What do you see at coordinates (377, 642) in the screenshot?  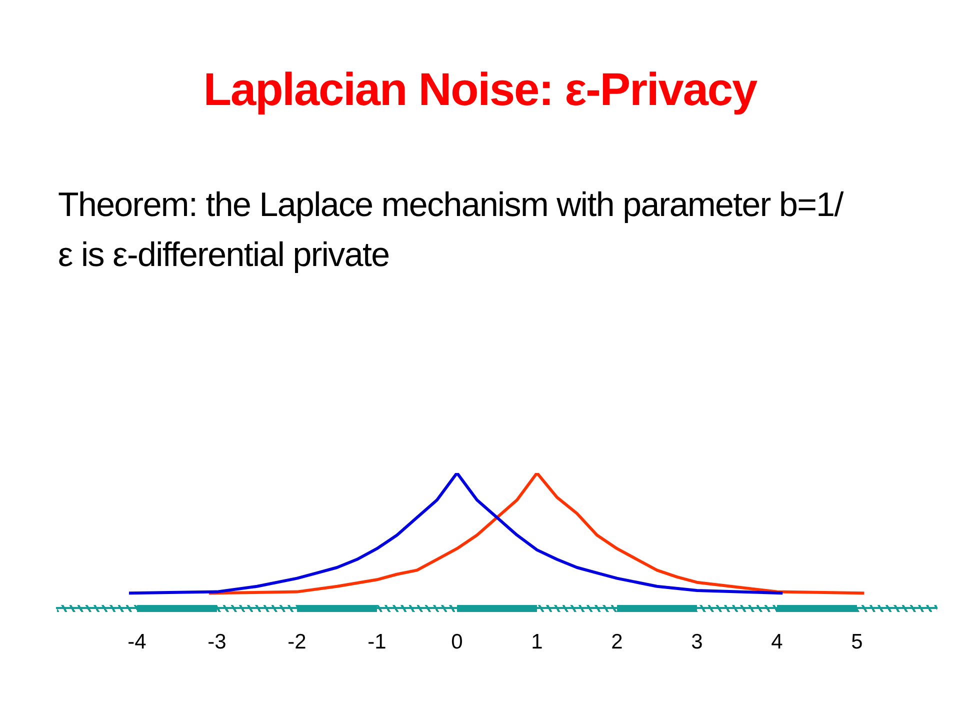 I see `x-tick-label: -1` at bounding box center [377, 642].